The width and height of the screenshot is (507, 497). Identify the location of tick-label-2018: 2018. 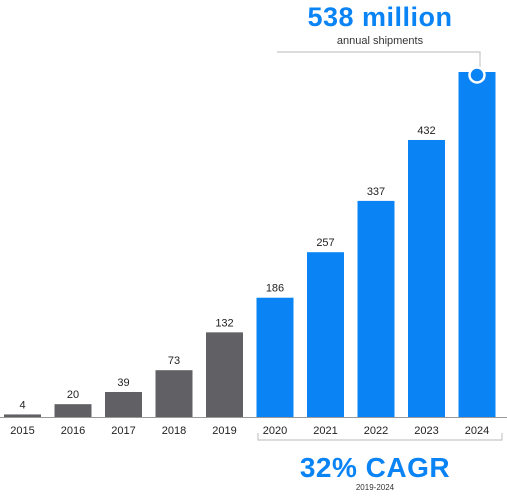
(174, 431).